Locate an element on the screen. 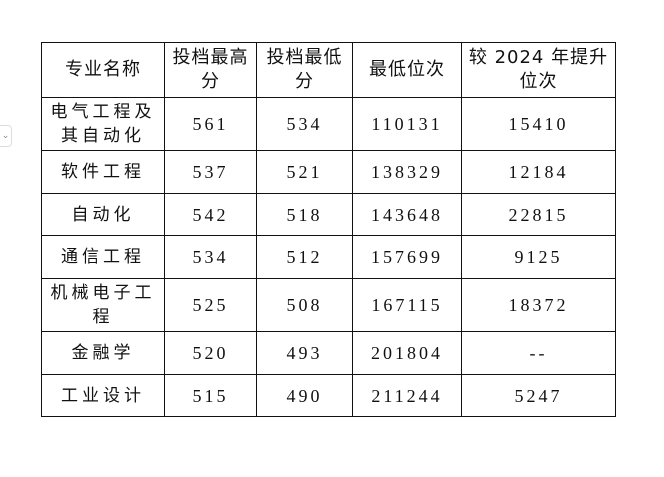 This screenshot has width=664, height=477. cell-min-score: 508 is located at coordinates (304, 305).